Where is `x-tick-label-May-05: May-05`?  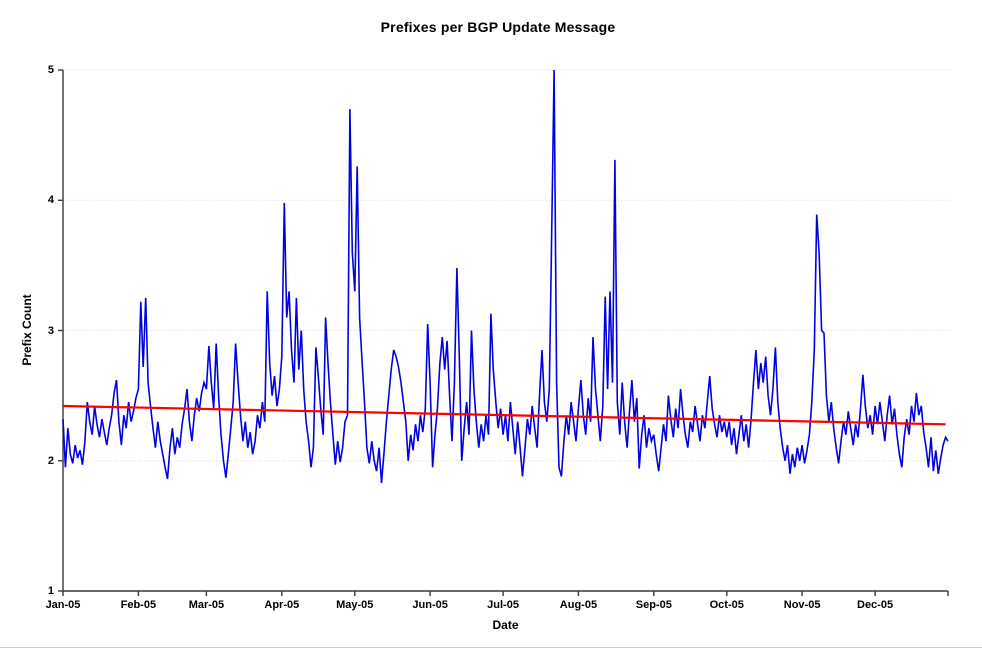
x-tick-label-May-05: May-05 is located at coordinates (355, 605).